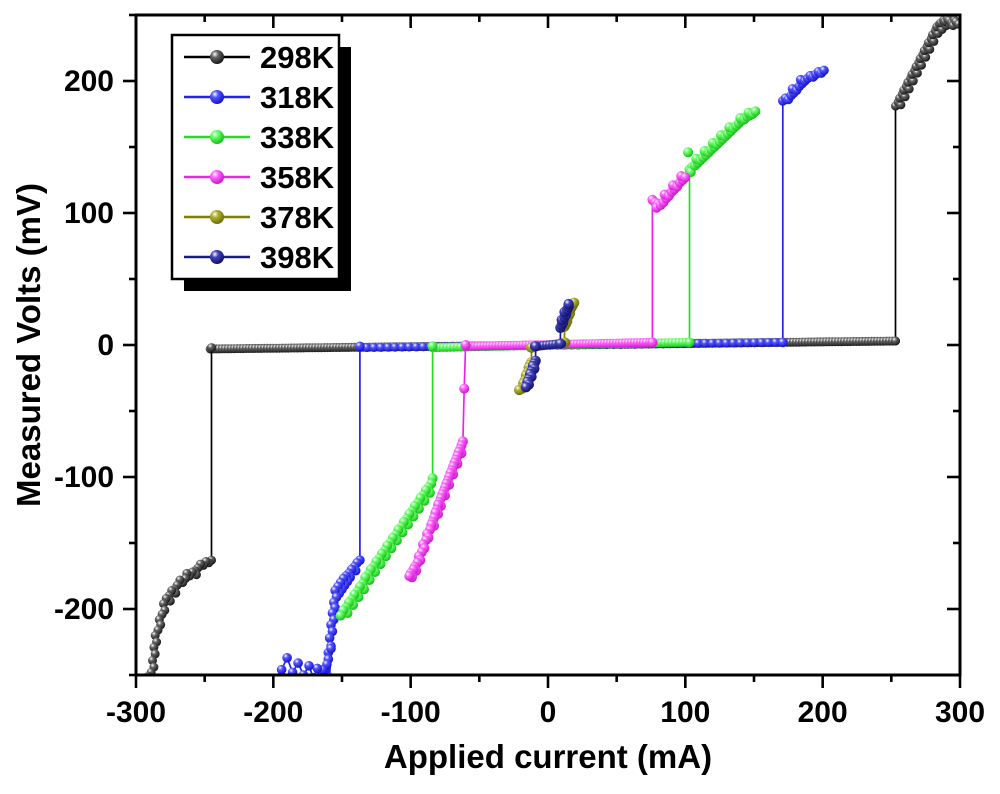 Image resolution: width=1000 pixels, height=794 pixels. What do you see at coordinates (548, 712) in the screenshot?
I see `x-tick-label: 0` at bounding box center [548, 712].